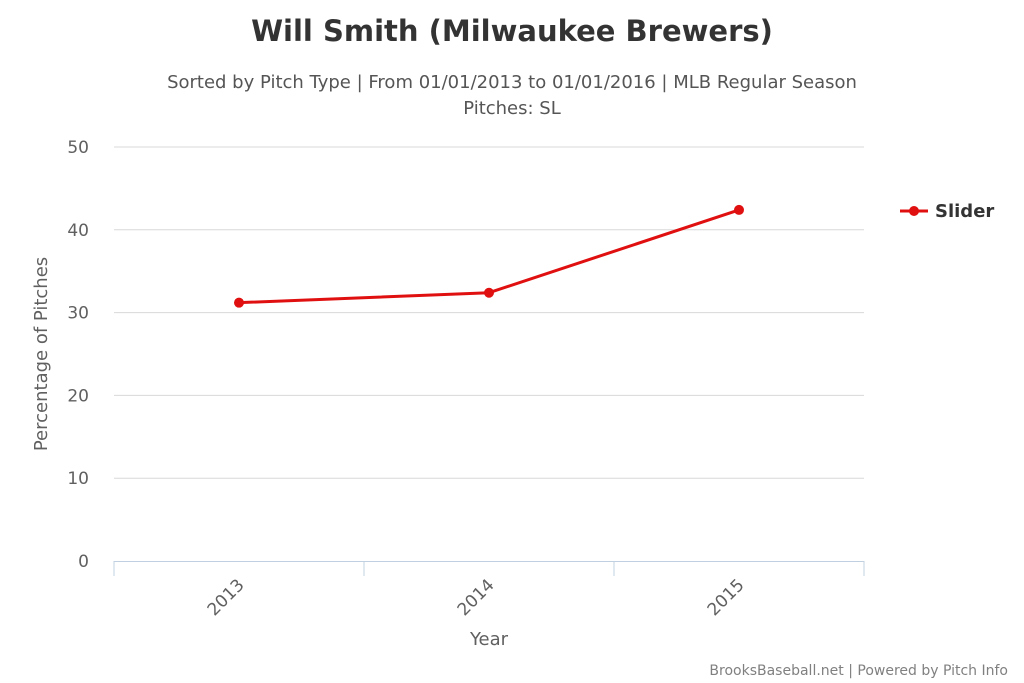  I want to click on y-axis-ticks: 0 10 20 30 40 50, so click(78, 355).